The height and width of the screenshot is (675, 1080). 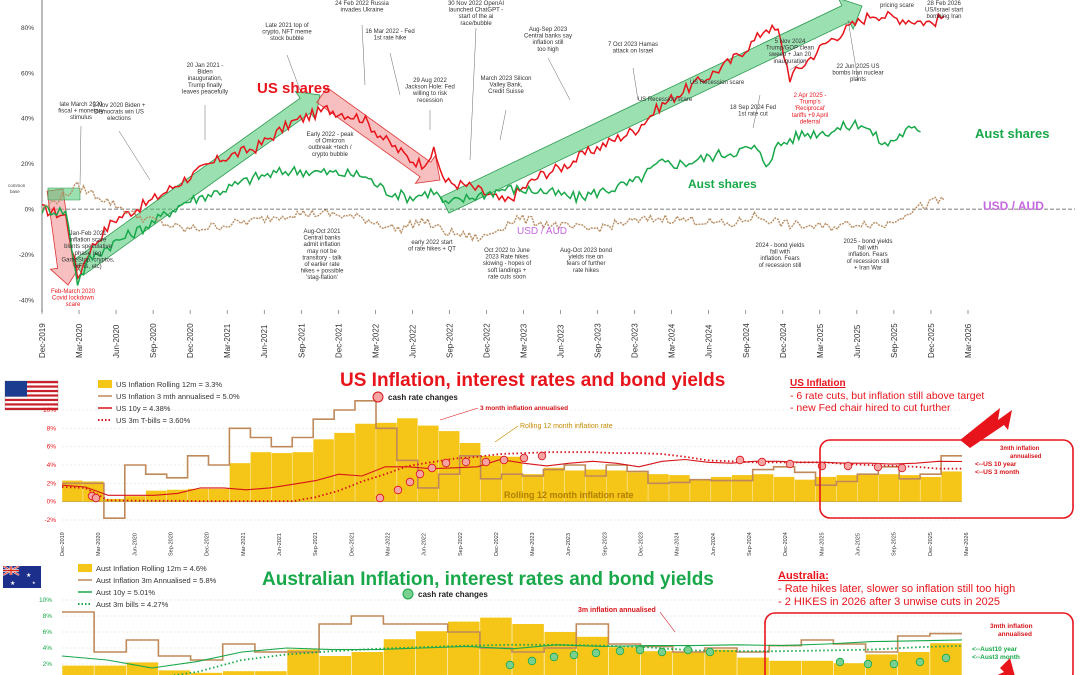 What do you see at coordinates (64, 194) in the screenshot?
I see `trend-arrow-base` at bounding box center [64, 194].